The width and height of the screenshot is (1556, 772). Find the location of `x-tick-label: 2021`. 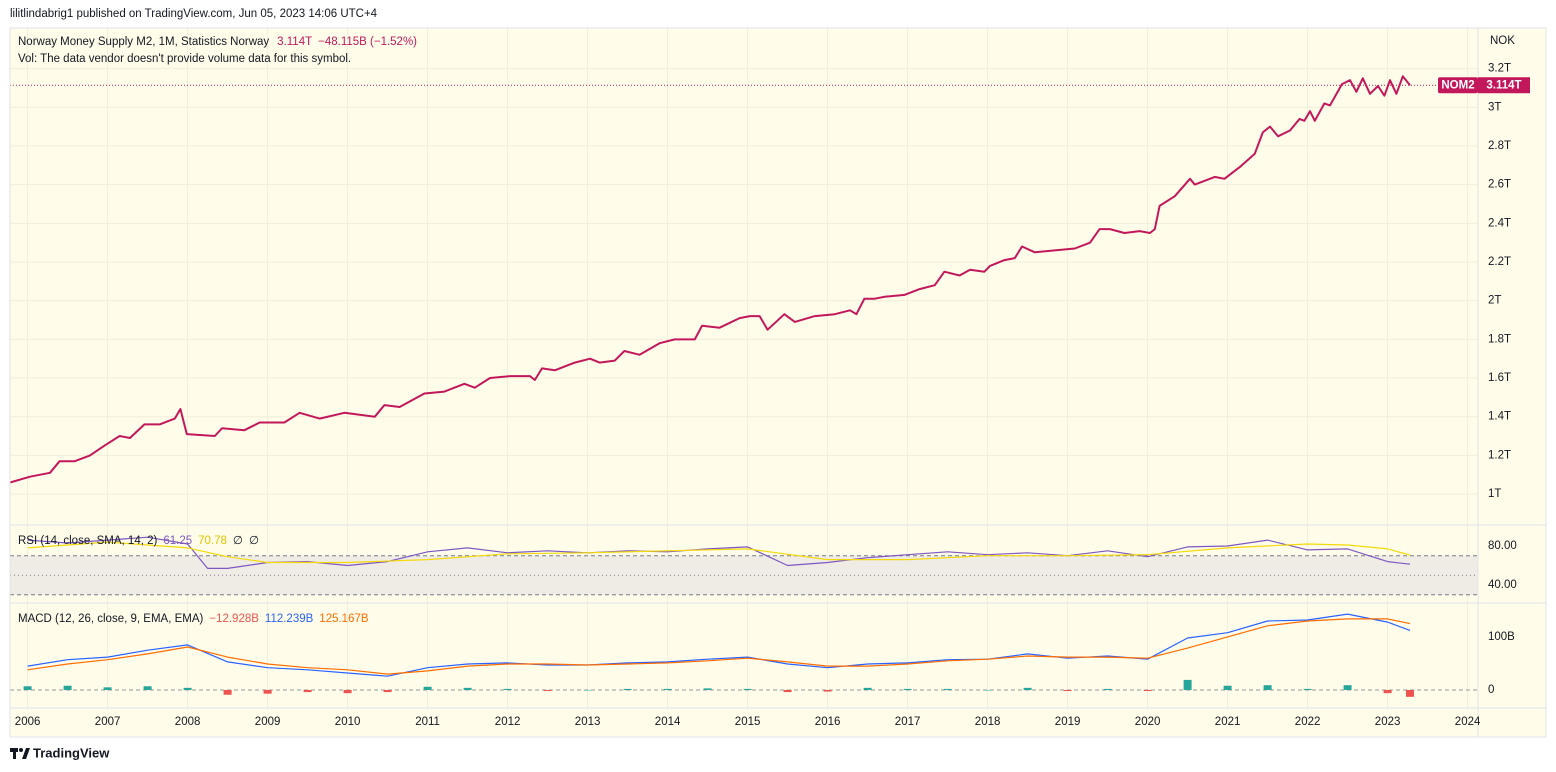

x-tick-label: 2021 is located at coordinates (1228, 722).